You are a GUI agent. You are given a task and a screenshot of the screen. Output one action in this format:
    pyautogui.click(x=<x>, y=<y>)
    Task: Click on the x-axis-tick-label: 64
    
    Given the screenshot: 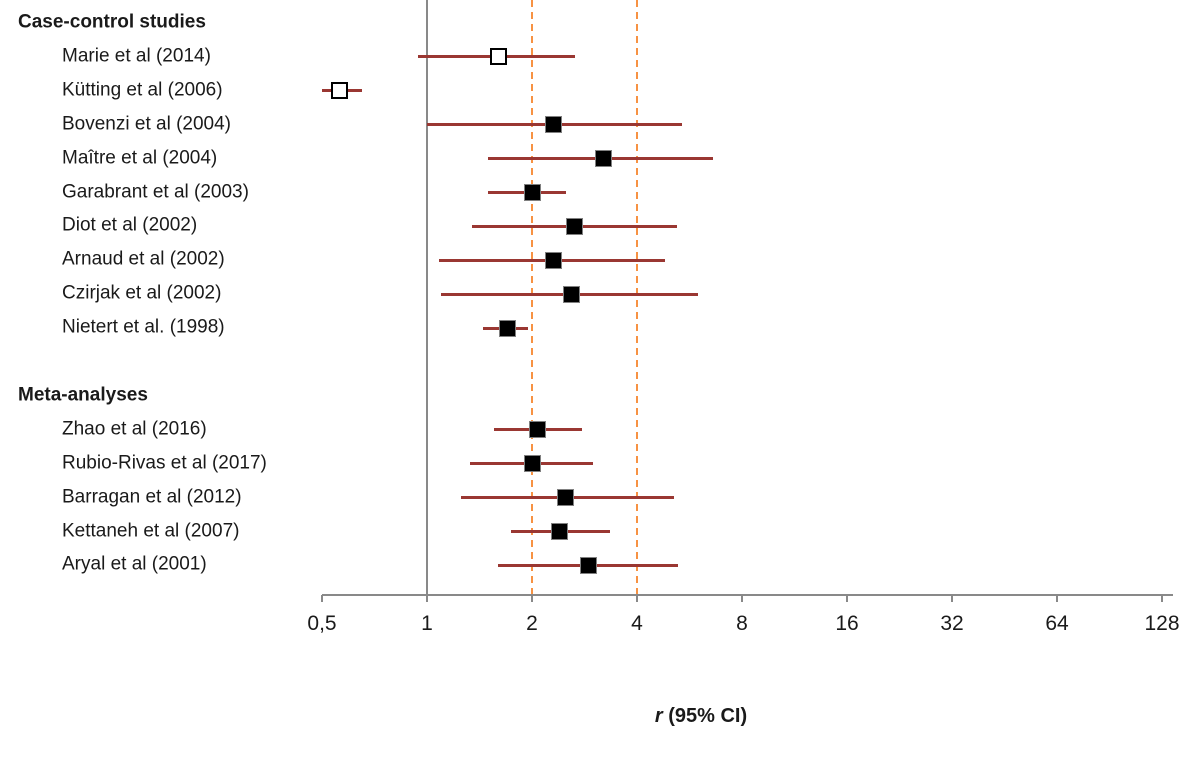 What is the action you would take?
    pyautogui.click(x=1057, y=623)
    